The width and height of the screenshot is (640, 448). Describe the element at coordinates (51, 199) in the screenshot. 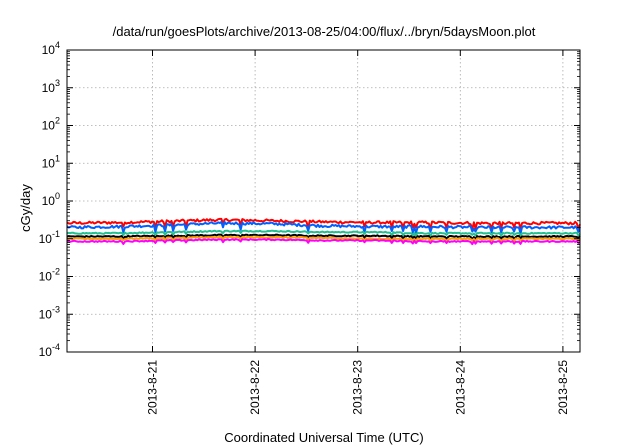

I see `y-tick-label: 10⁰` at that location.